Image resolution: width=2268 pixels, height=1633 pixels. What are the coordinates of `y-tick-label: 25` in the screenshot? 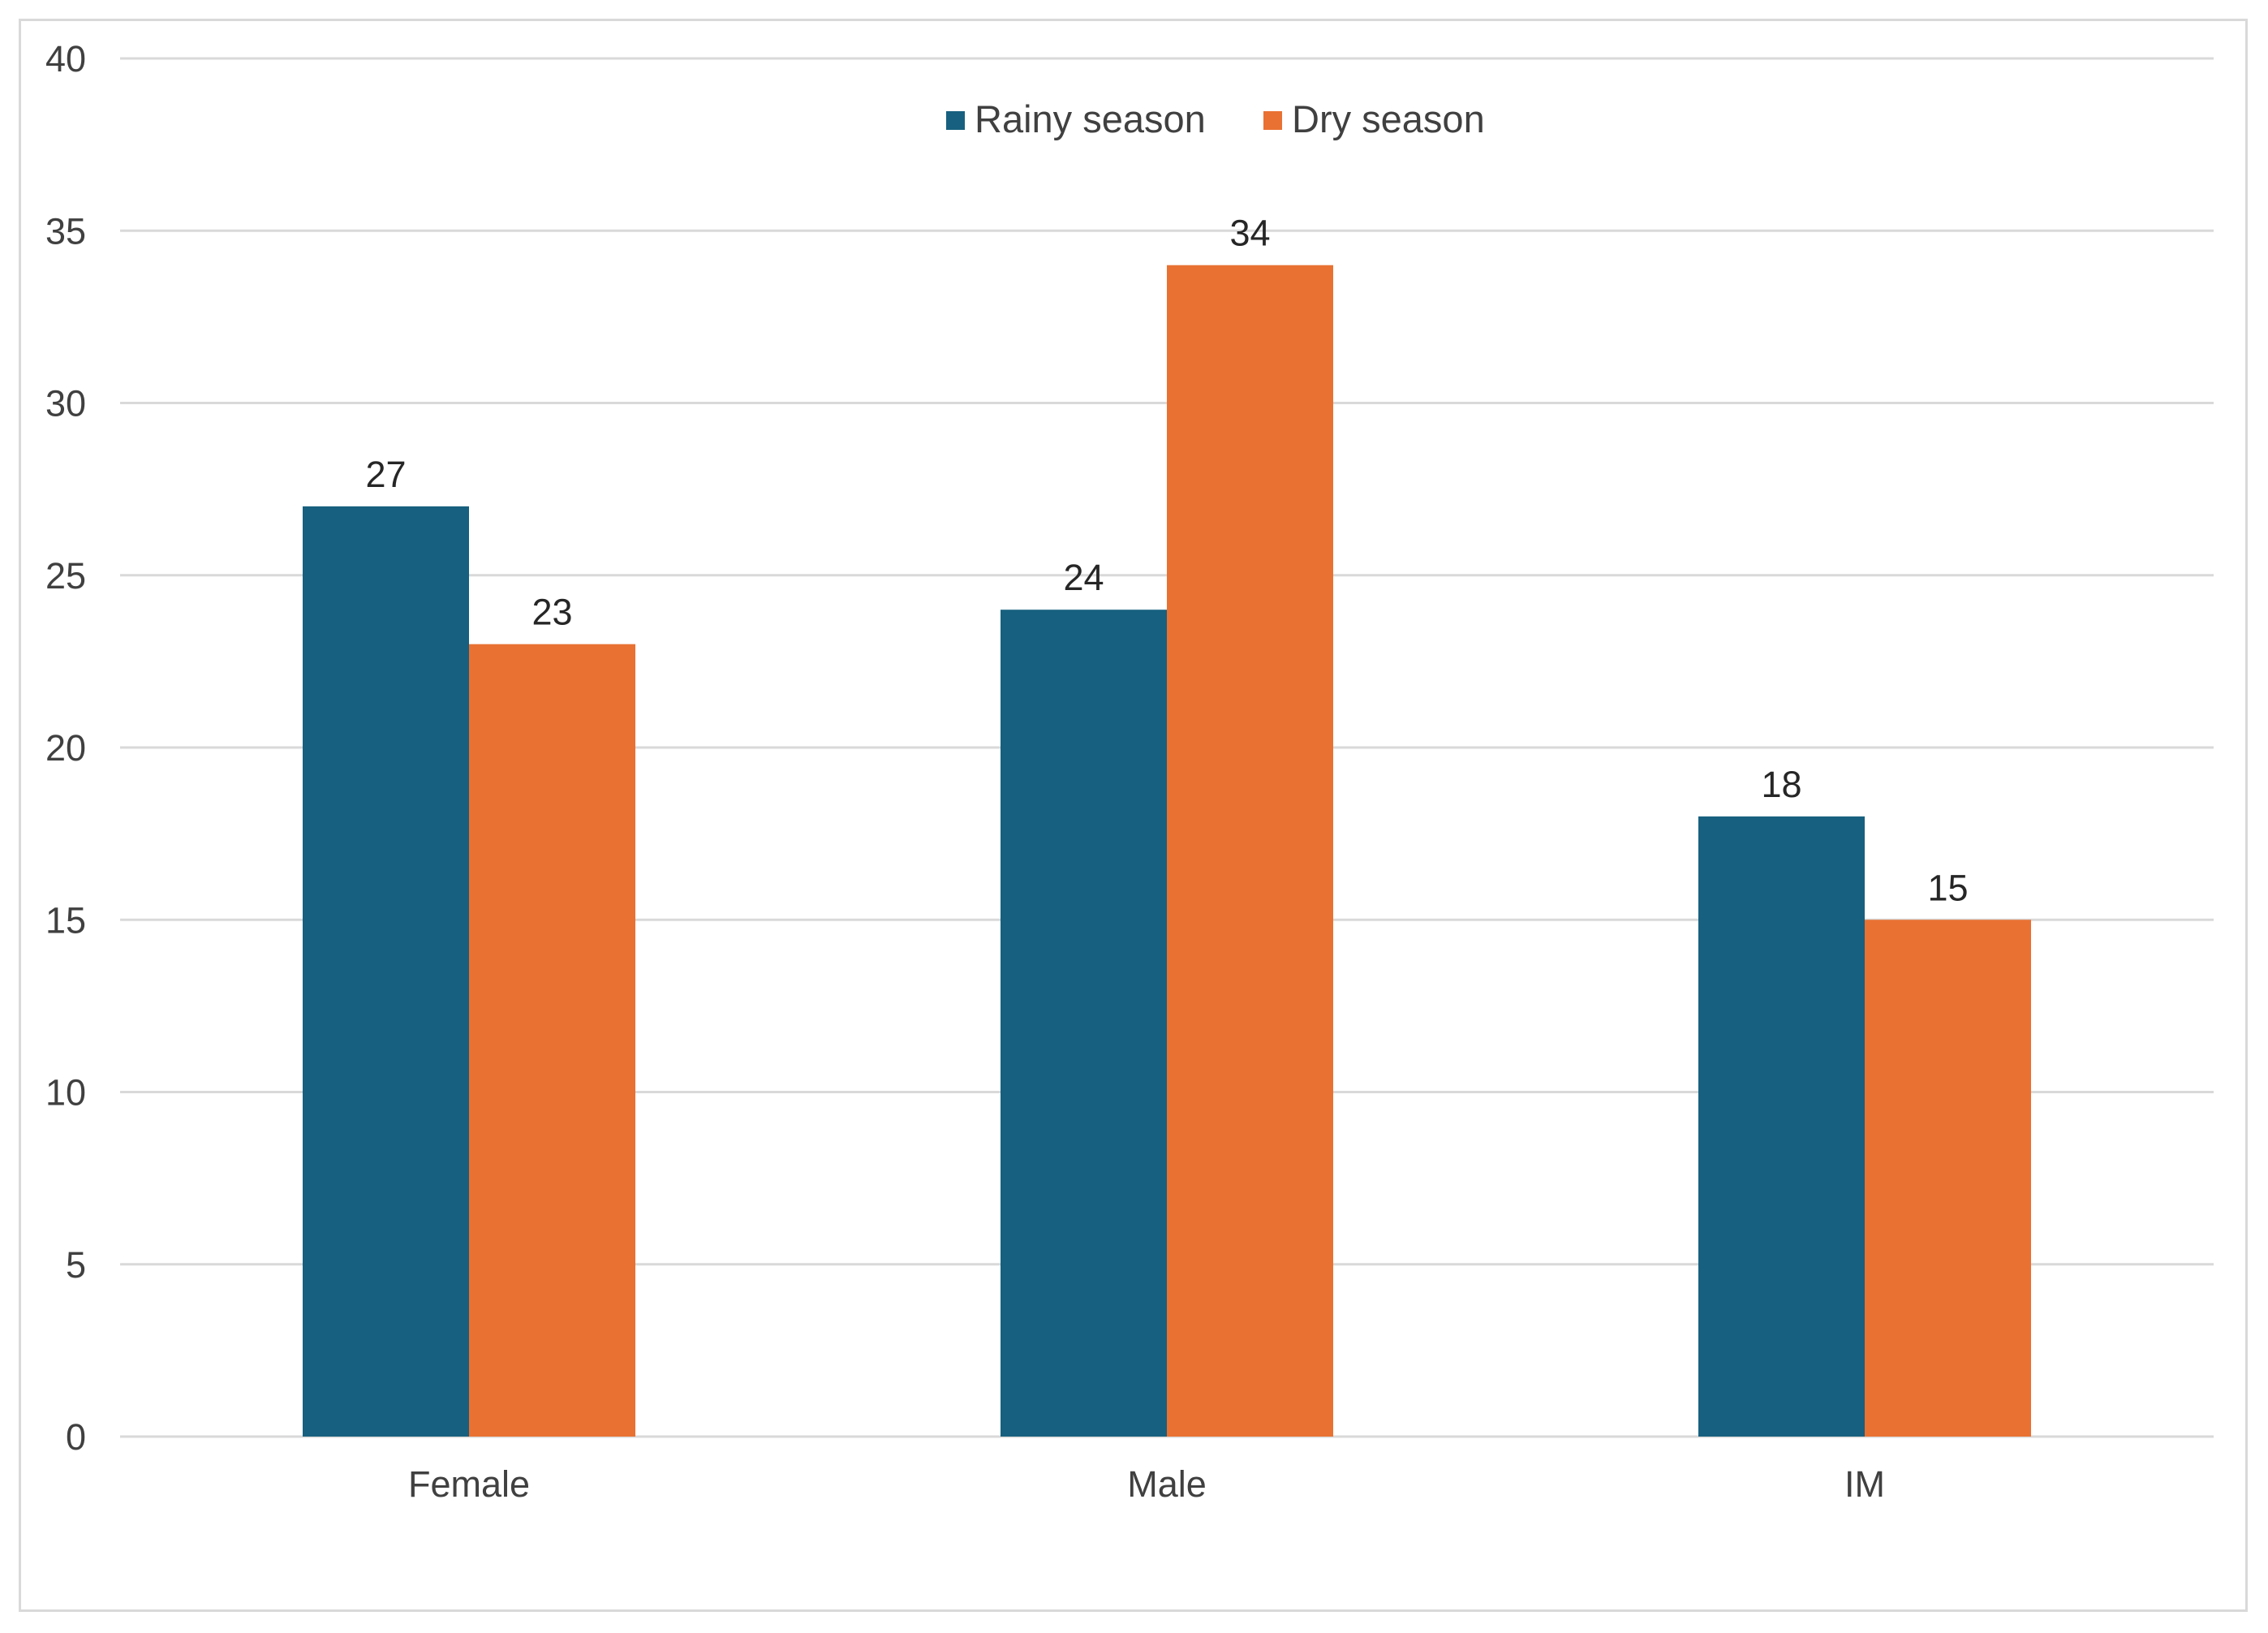 It's located at (65, 576).